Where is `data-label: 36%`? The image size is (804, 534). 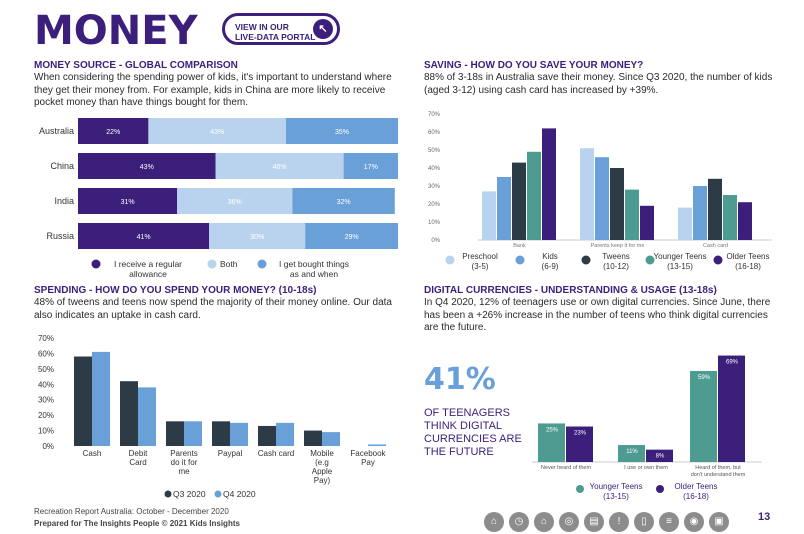 data-label: 36% is located at coordinates (235, 202).